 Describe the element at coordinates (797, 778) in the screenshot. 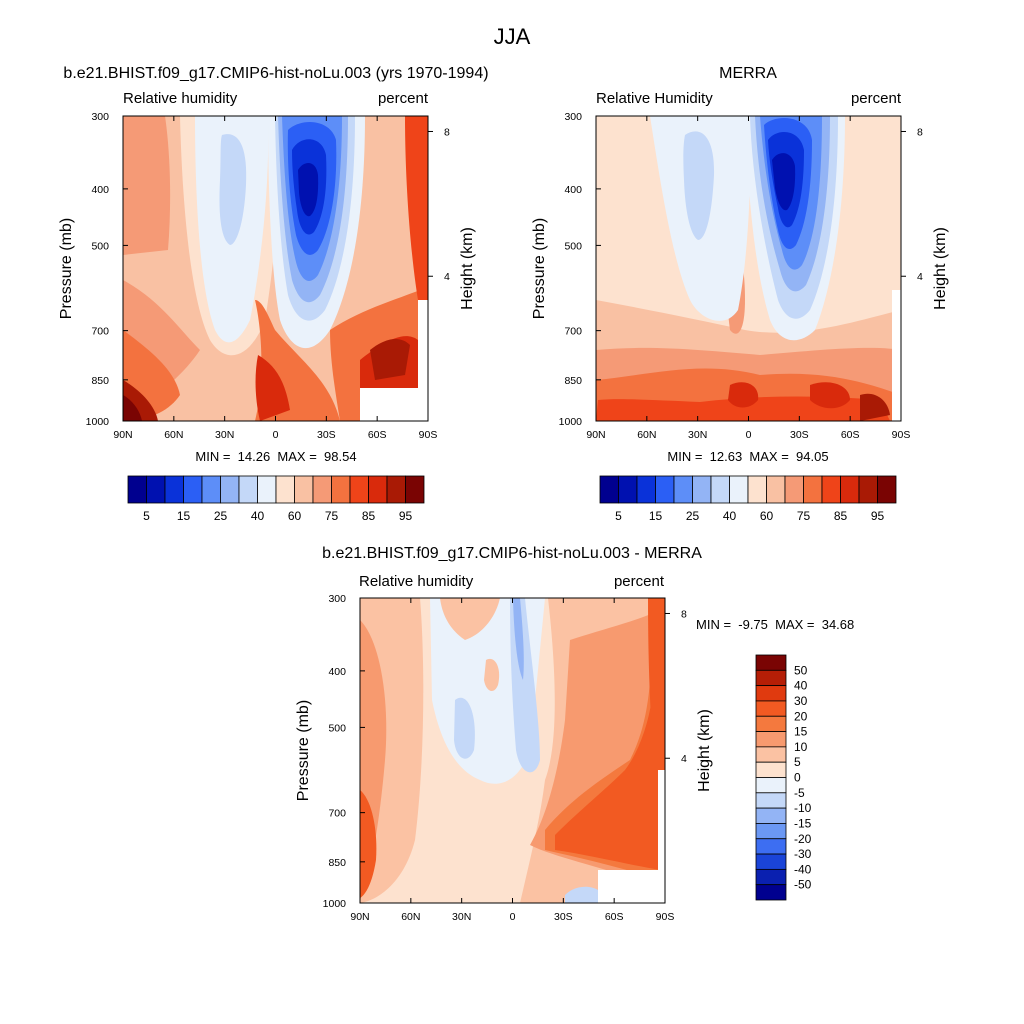

I see `colorbar-label: 0` at that location.